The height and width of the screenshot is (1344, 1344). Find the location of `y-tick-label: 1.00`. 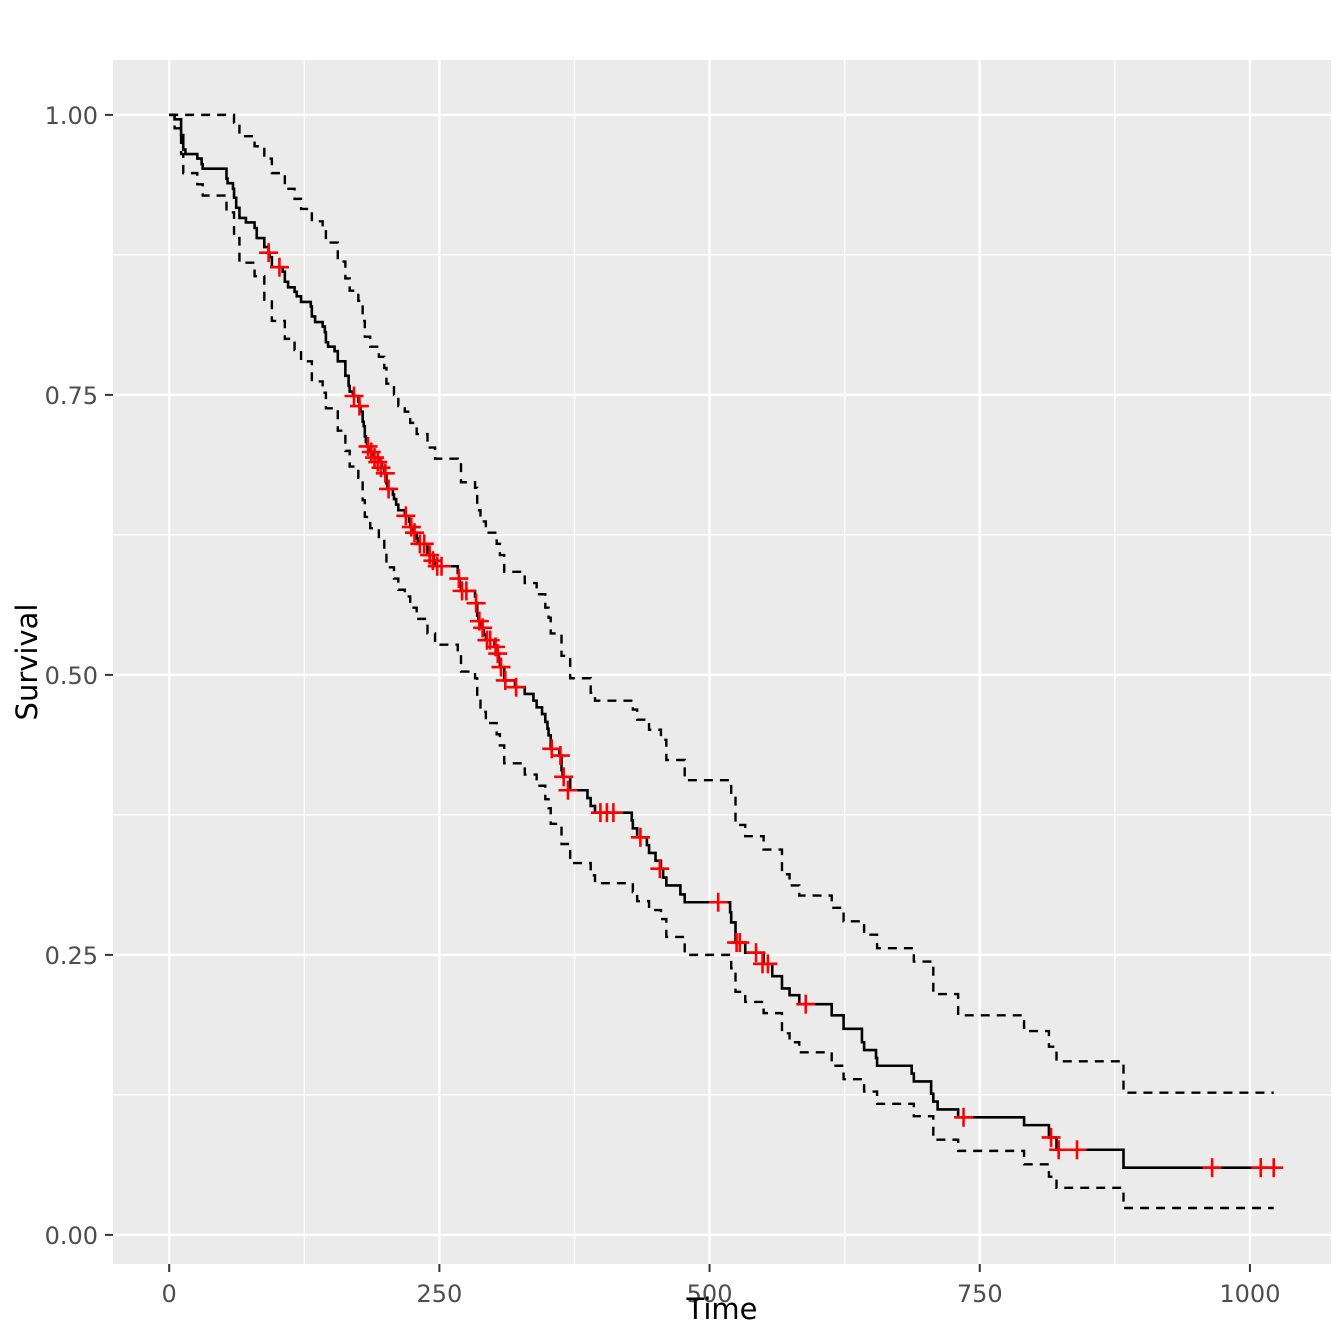

y-tick-label: 1.00 is located at coordinates (71, 116).